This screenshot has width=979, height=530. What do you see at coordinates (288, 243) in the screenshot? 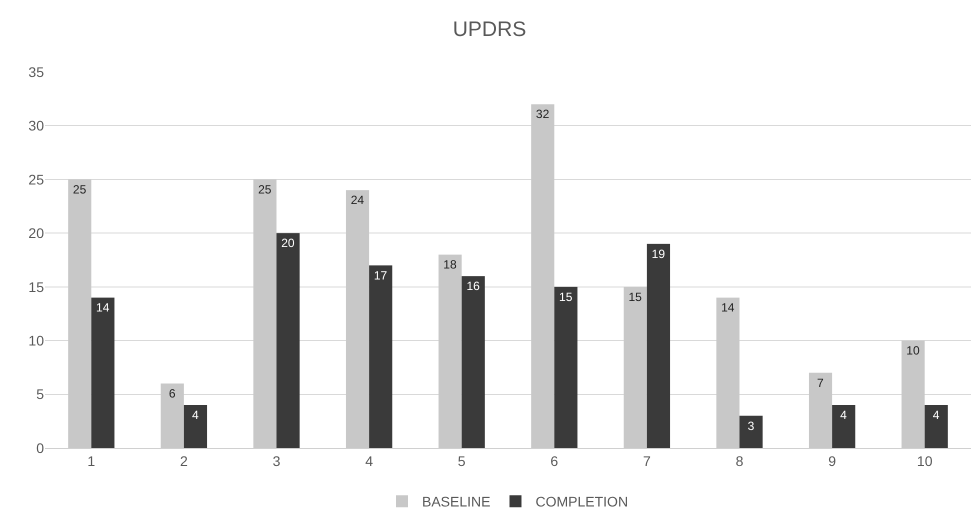
I see `data-label: 20` at bounding box center [288, 243].